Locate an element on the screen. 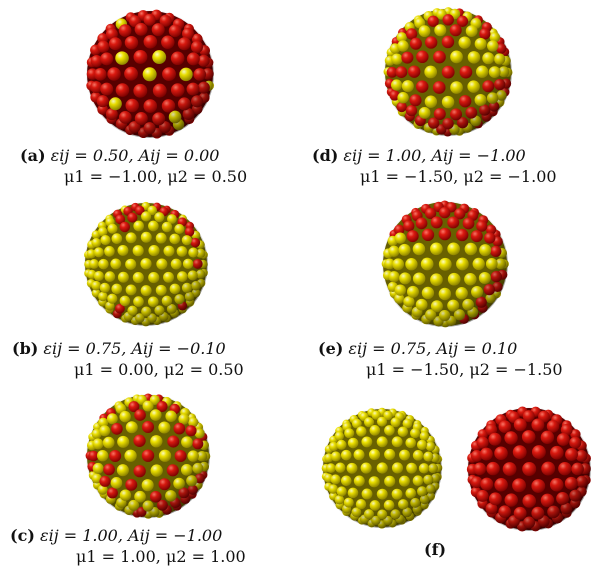 The width and height of the screenshot is (600, 572). params-d-line1: εij = 1.00, Aij = −1.00 is located at coordinates (434, 155).